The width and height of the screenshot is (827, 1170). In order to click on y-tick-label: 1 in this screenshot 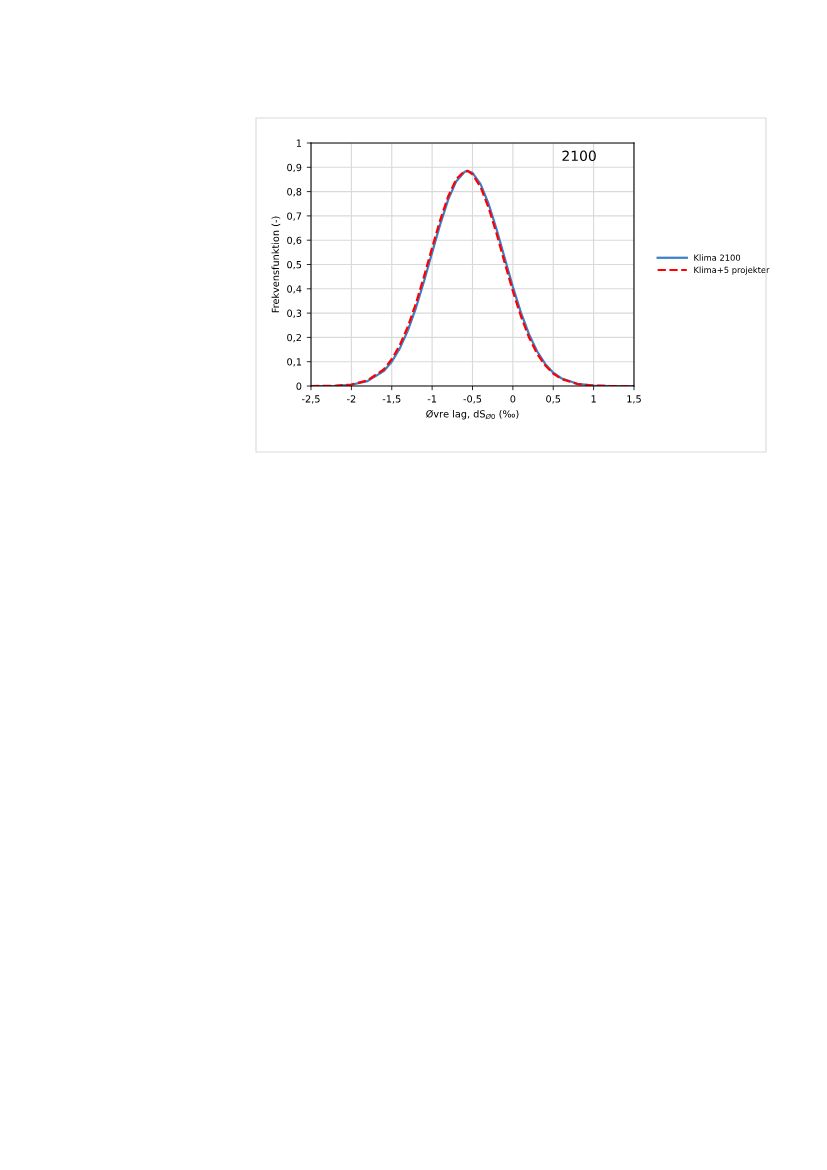, I will do `click(299, 143)`.